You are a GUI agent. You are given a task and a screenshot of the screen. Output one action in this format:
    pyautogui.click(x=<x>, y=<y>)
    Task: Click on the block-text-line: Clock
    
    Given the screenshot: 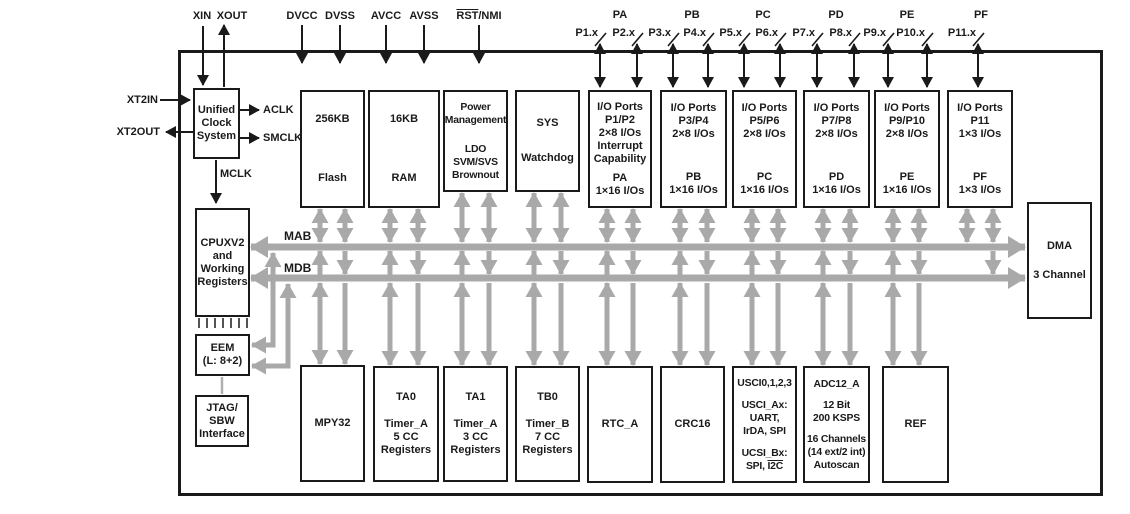 What is the action you would take?
    pyautogui.click(x=216, y=123)
    